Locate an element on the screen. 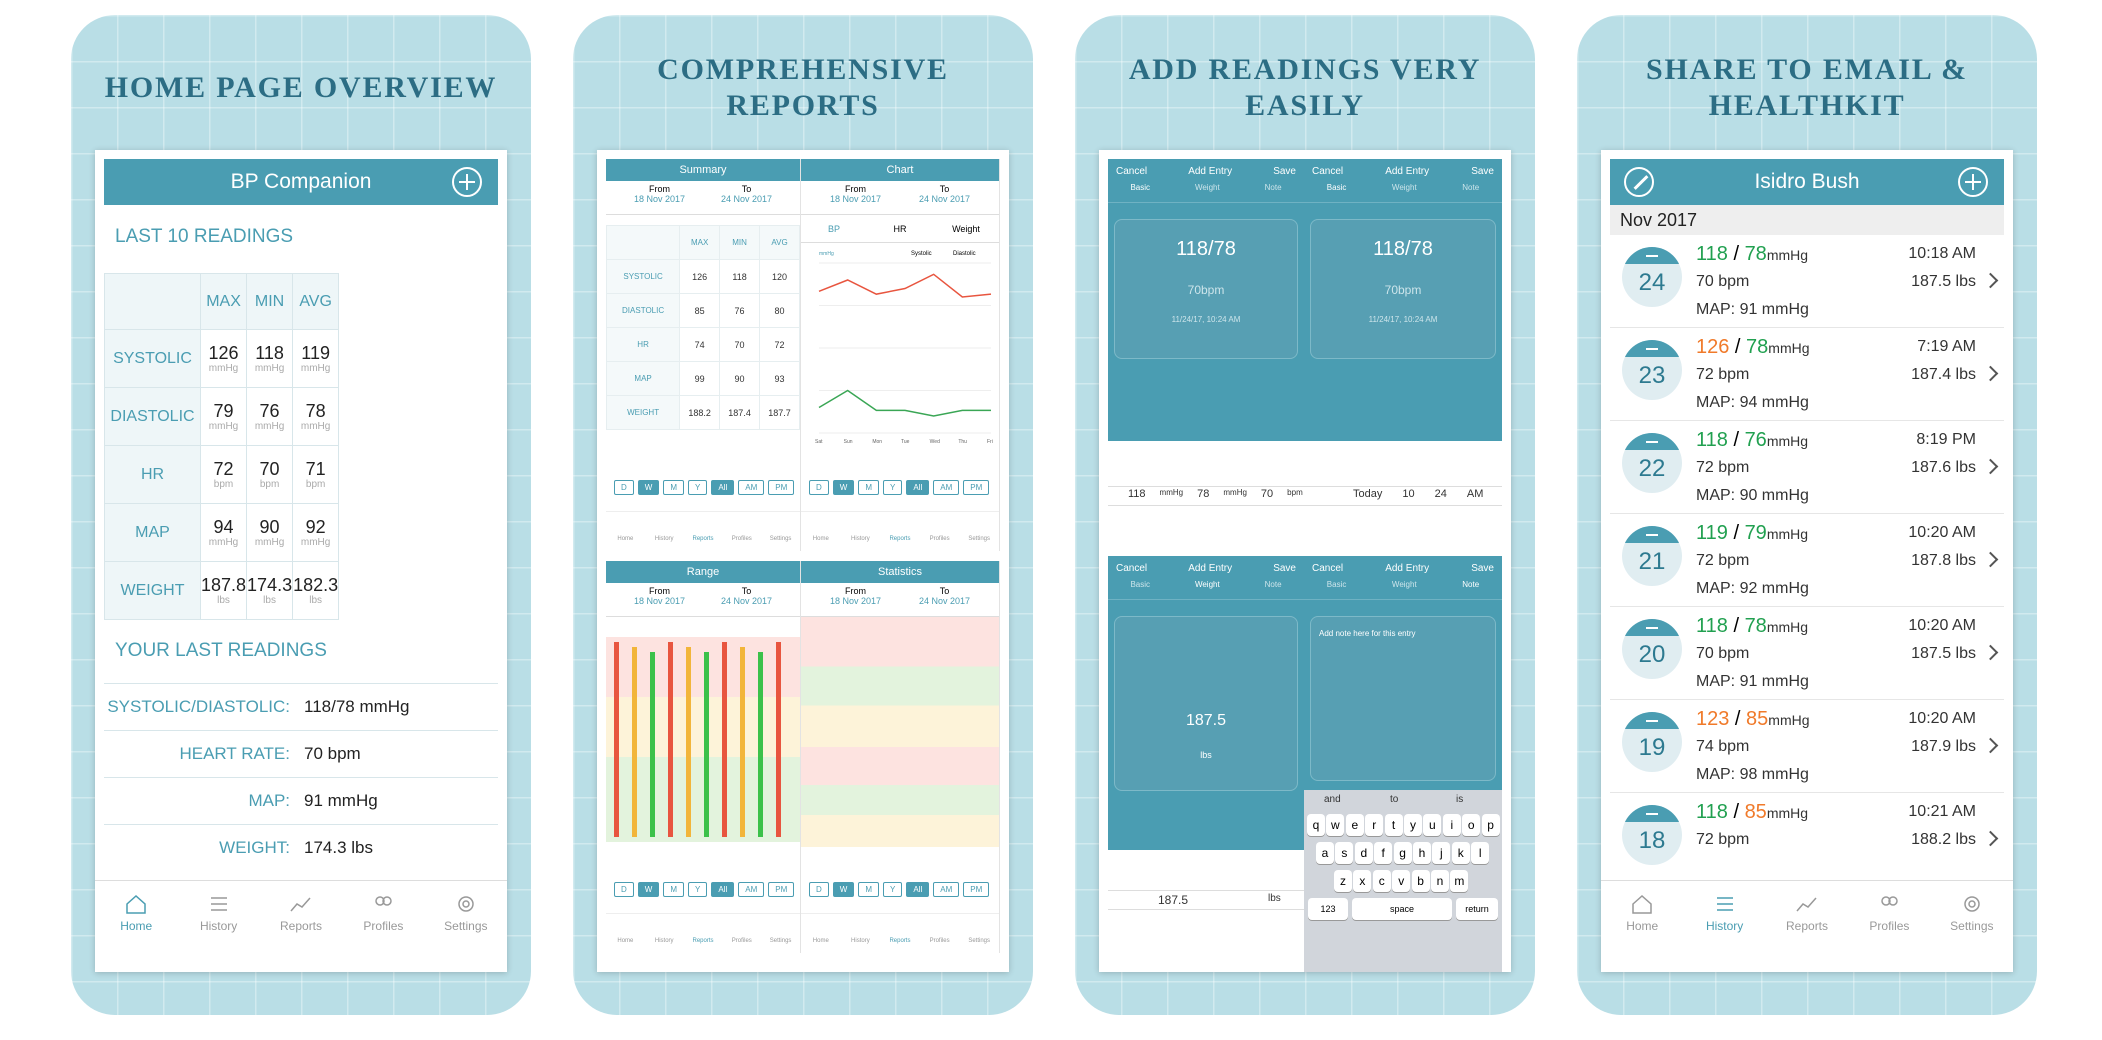 This screenshot has width=2102, height=1040. key: c is located at coordinates (1381, 881).